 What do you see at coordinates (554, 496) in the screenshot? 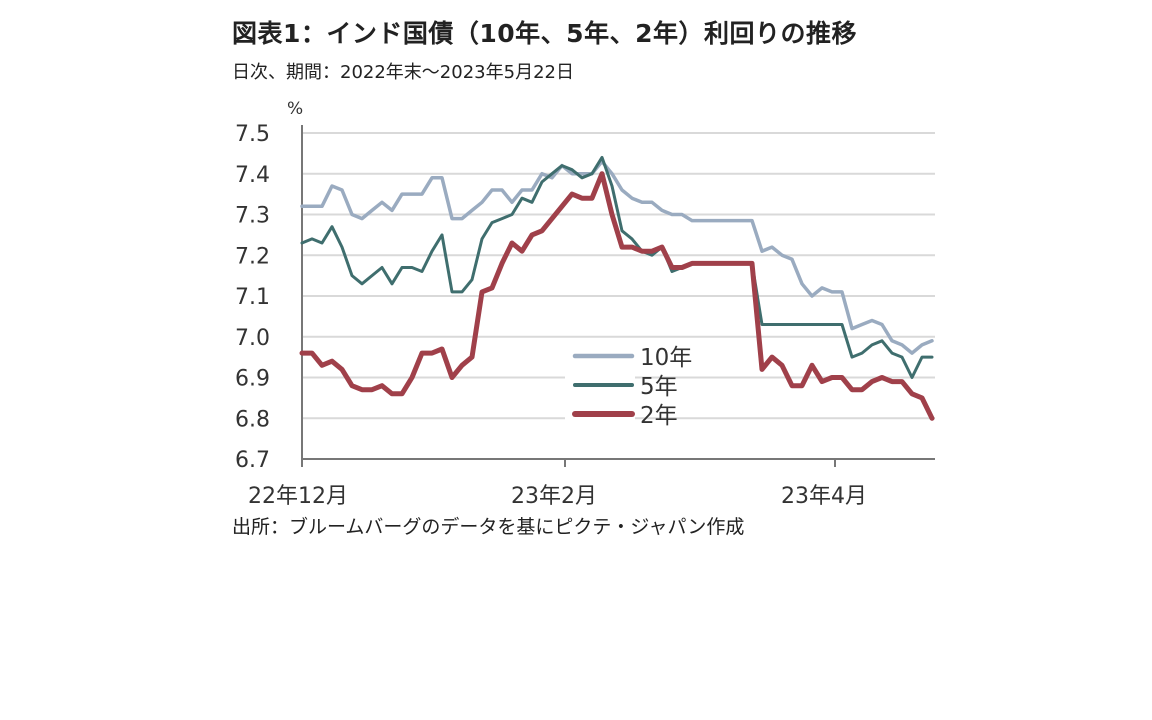
I see `x-tick-label: 23年2月` at bounding box center [554, 496].